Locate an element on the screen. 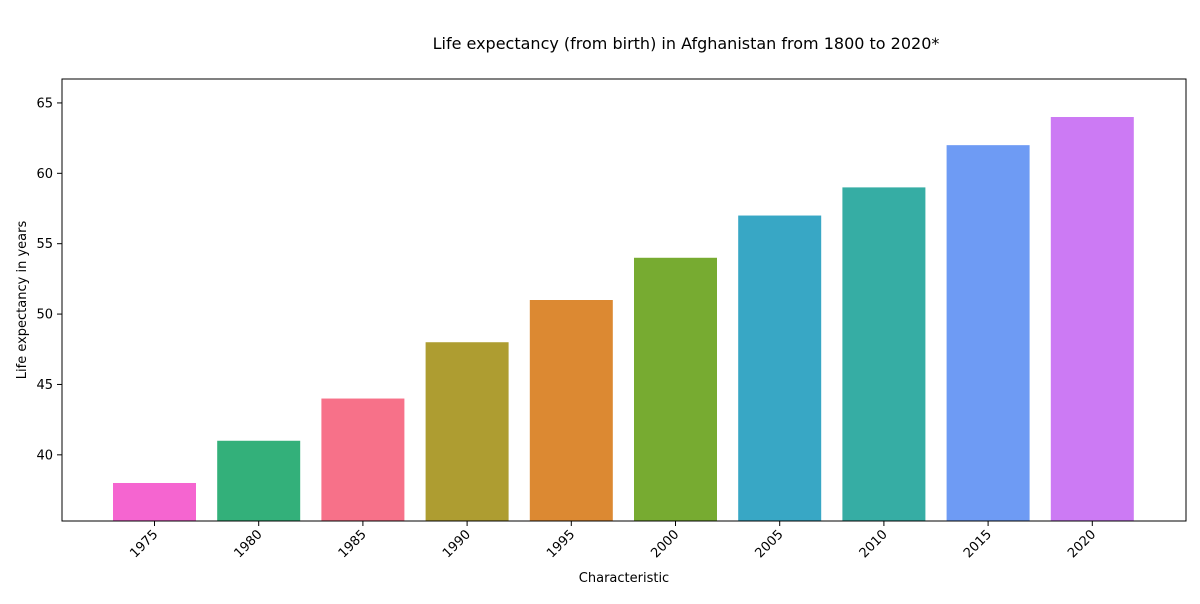 Image resolution: width=1200 pixels, height=604 pixels. bar-1990 is located at coordinates (467, 431).